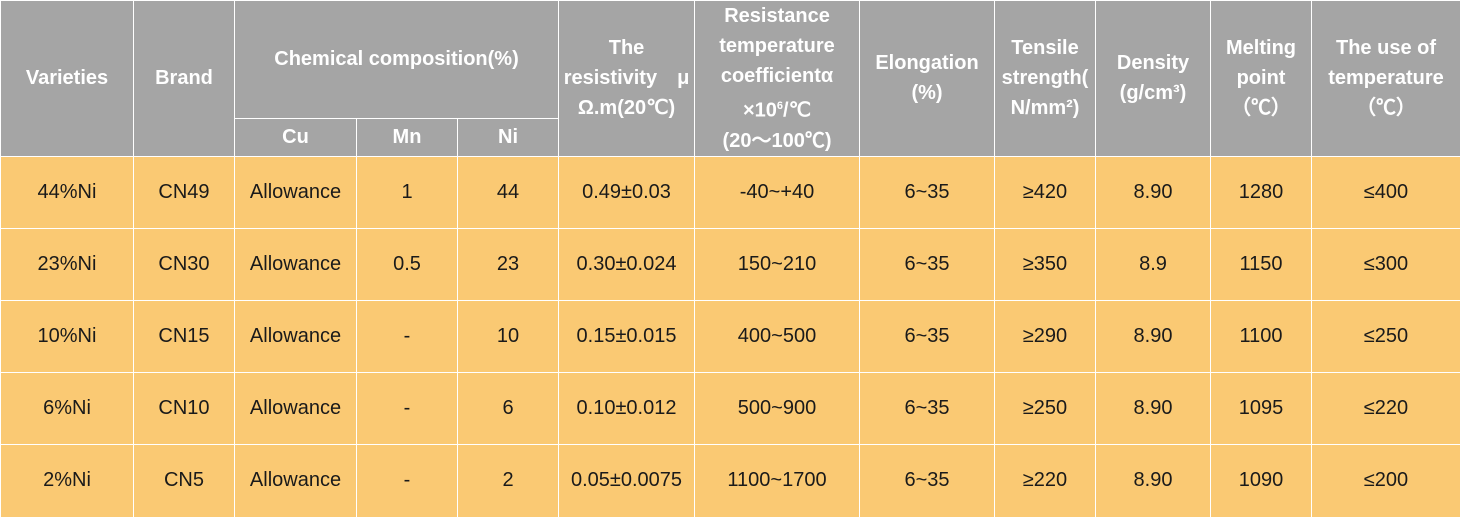 This screenshot has height=518, width=1460. I want to click on header-coefficient-line4-pre: ×10, so click(760, 111).